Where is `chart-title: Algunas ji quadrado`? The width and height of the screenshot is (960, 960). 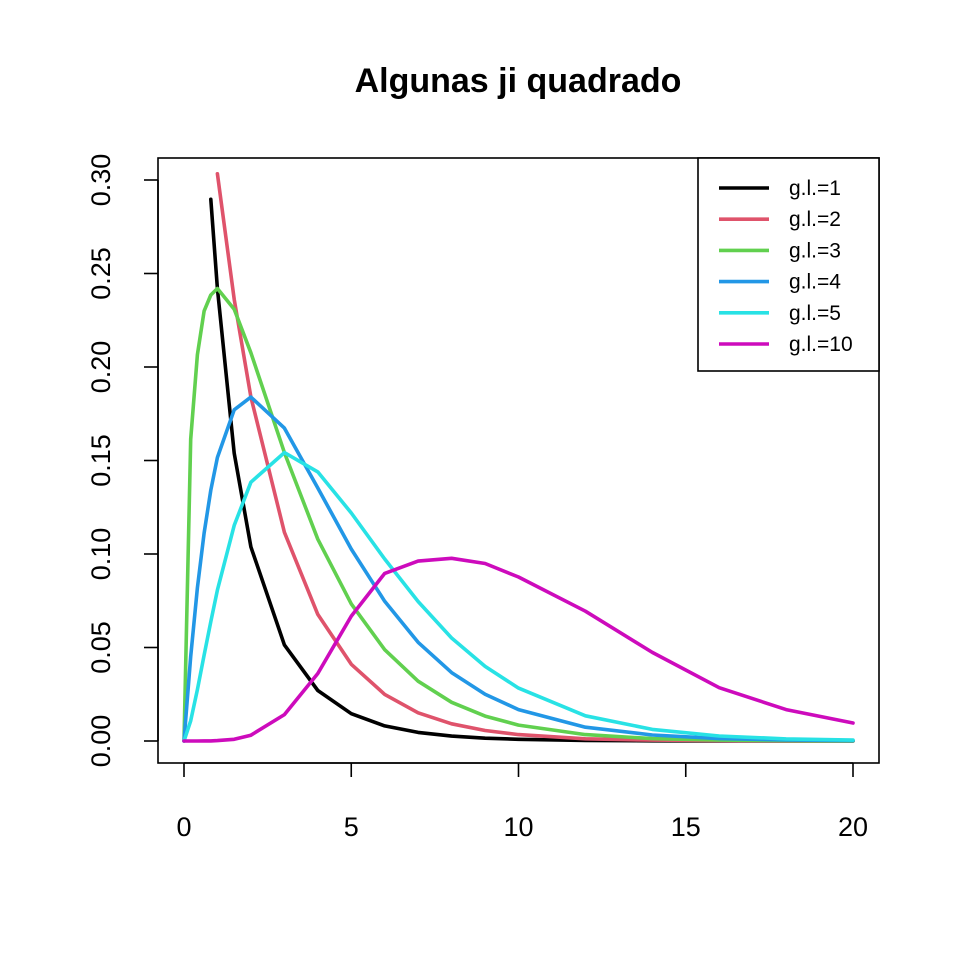
chart-title: Algunas ji quadrado is located at coordinates (518, 81).